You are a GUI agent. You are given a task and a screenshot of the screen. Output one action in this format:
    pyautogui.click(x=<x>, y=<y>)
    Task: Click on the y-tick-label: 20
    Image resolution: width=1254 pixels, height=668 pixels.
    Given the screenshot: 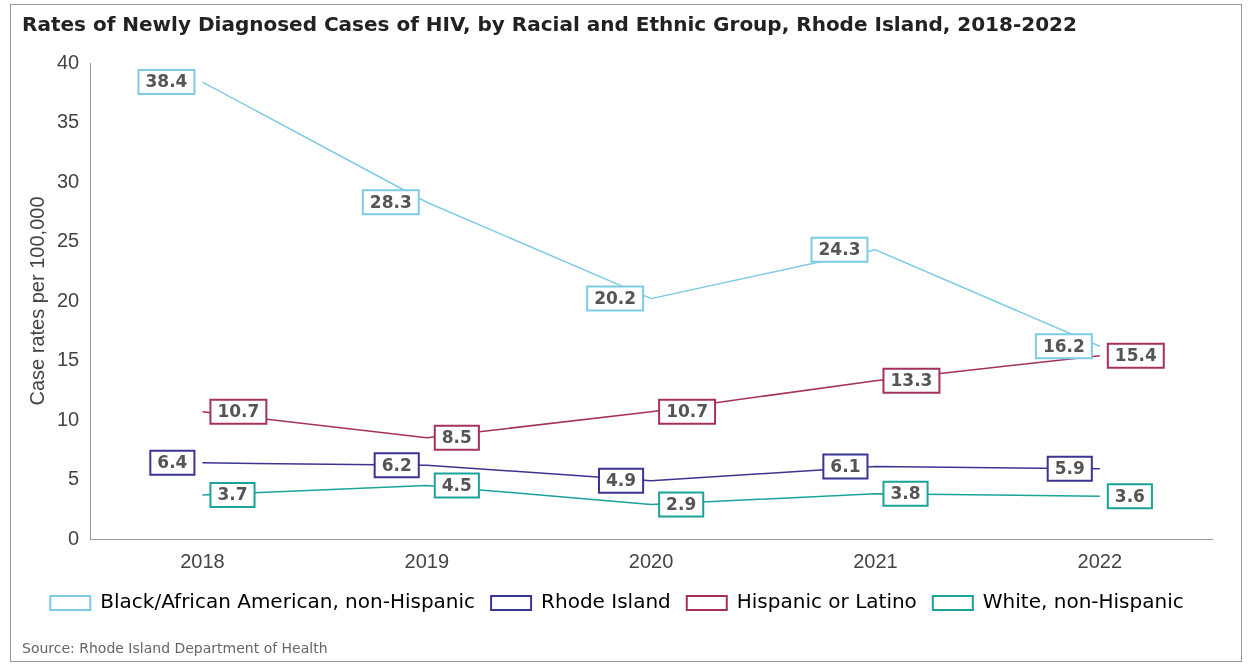 What is the action you would take?
    pyautogui.click(x=68, y=299)
    